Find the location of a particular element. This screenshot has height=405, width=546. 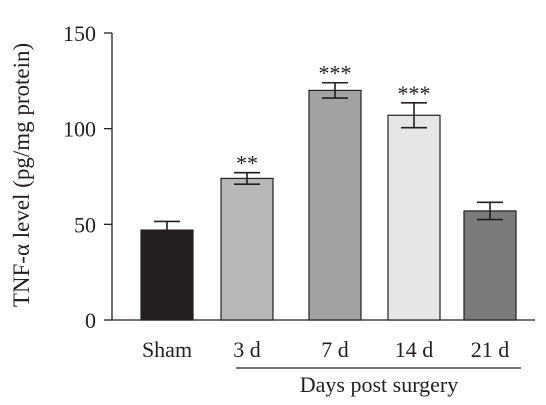

y-tick-label: 0 is located at coordinates (90, 320).